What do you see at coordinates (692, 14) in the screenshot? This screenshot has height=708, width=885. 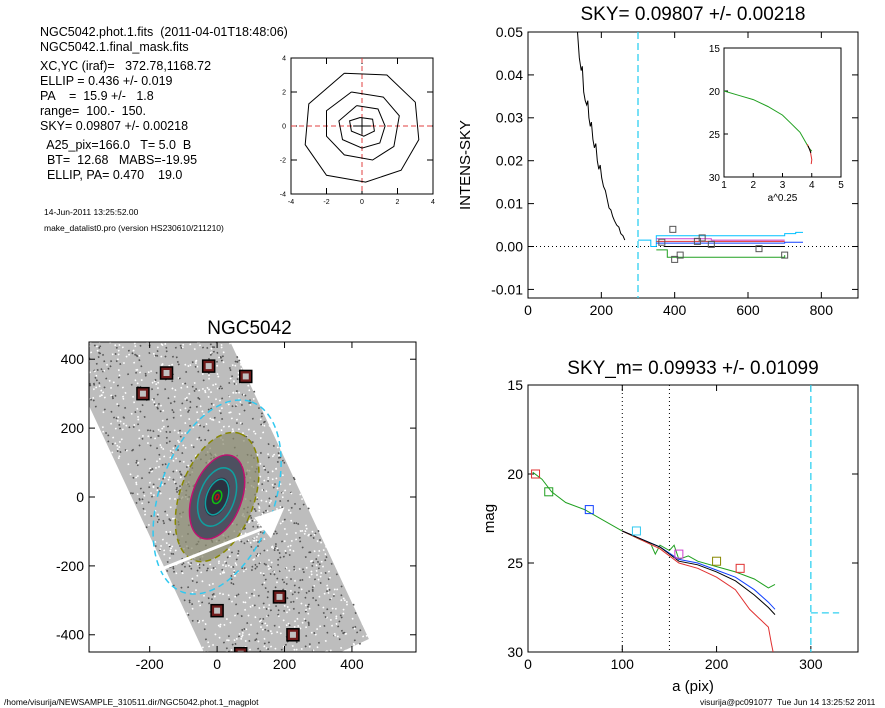 I see `chart-title: SKY= 0.09807 +/- 0.00218` at bounding box center [692, 14].